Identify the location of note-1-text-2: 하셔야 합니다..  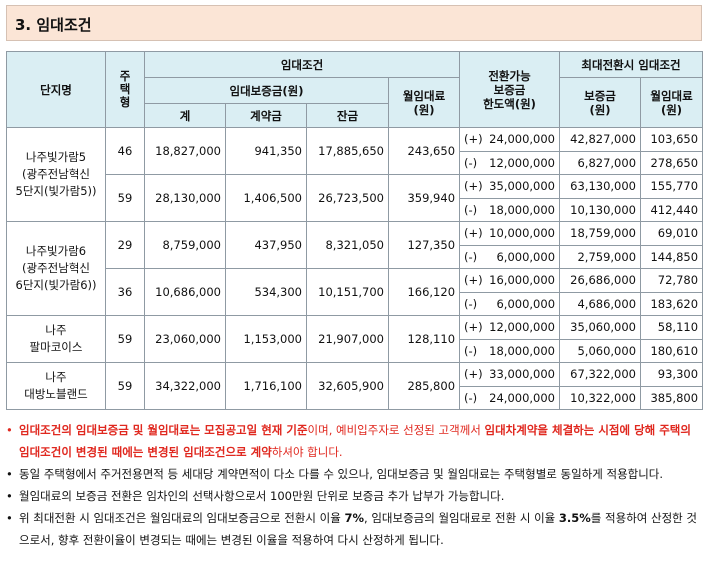
(307, 452).